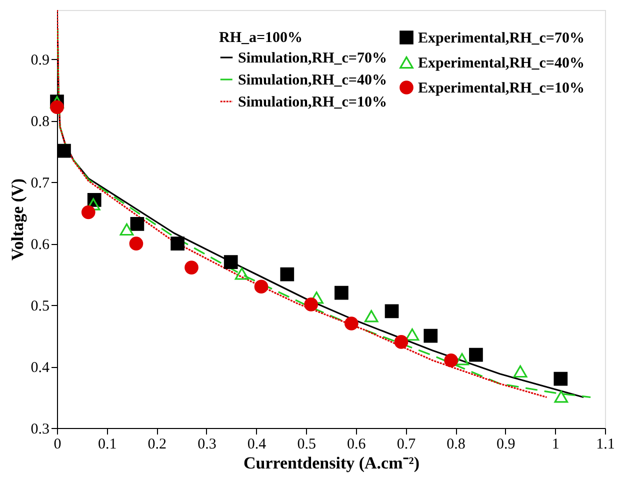 The height and width of the screenshot is (488, 631). Describe the element at coordinates (257, 444) in the screenshot. I see `x-tick-label: 0.4` at that location.